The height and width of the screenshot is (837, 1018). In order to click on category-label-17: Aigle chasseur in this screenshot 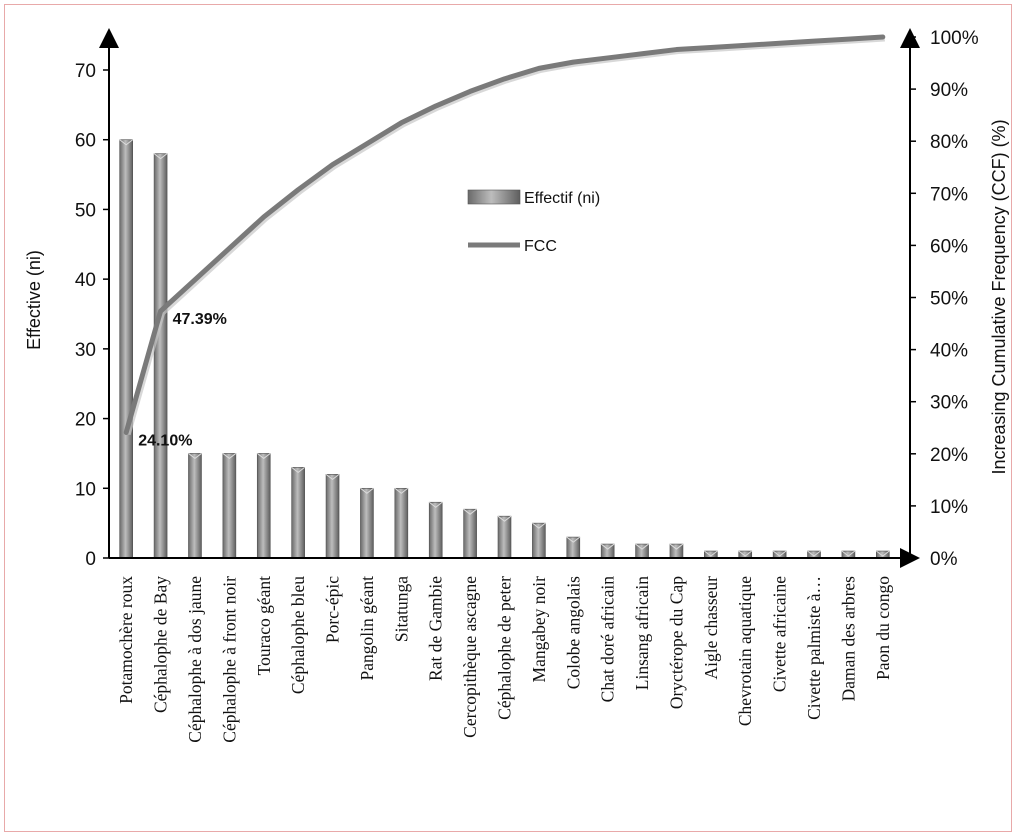, I will do `click(711, 628)`.